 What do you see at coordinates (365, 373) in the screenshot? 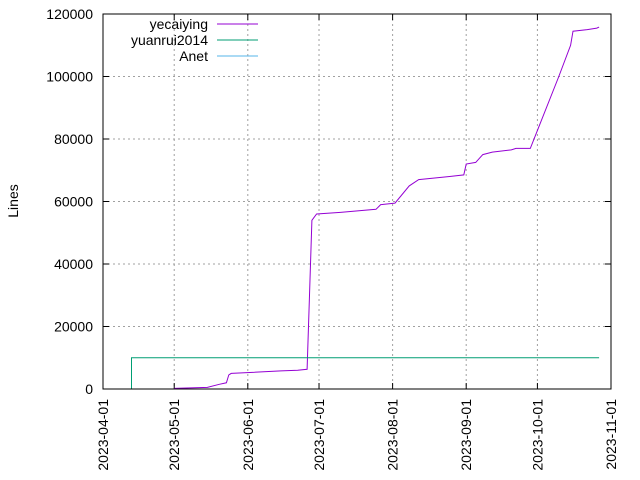
I see `series-line-yuanrui2014` at bounding box center [365, 373].